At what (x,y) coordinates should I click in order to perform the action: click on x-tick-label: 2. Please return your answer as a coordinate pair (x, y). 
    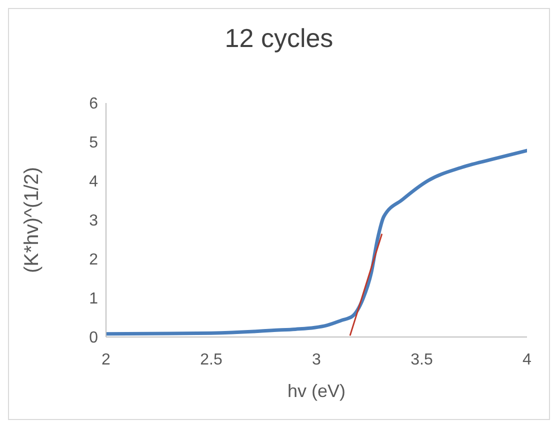
    Looking at the image, I should click on (106, 359).